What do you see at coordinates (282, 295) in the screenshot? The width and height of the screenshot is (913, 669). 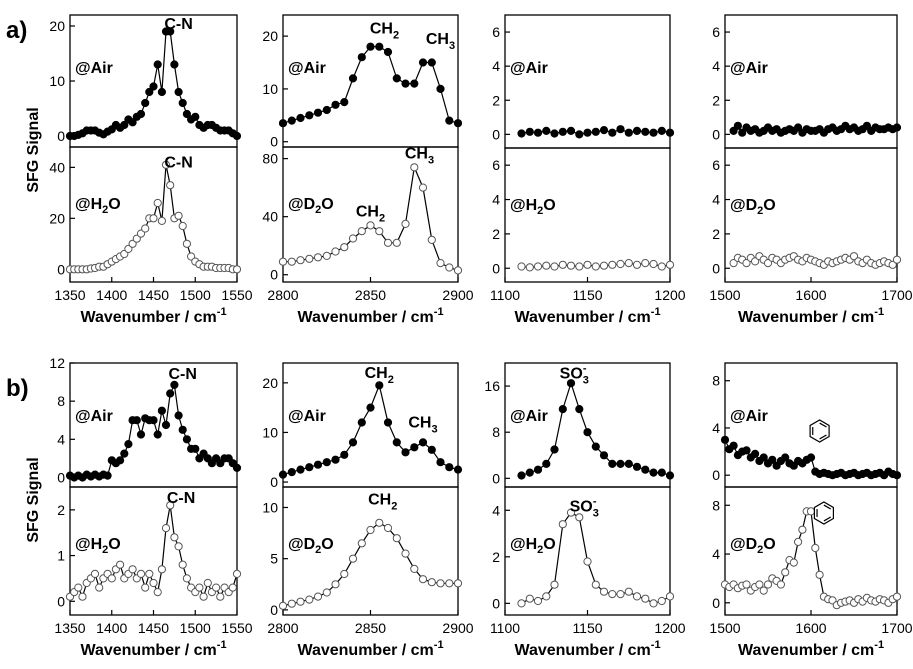 I see `x-tick-label: 2800` at bounding box center [282, 295].